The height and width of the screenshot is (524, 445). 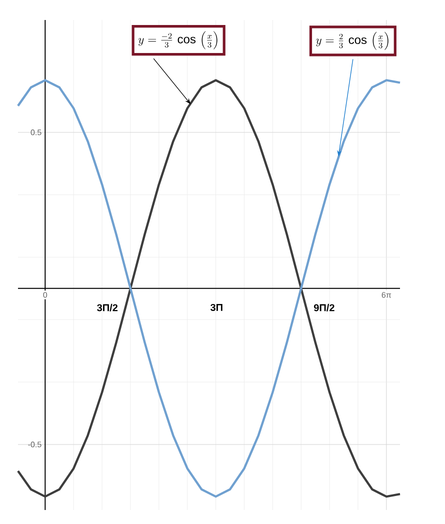 What do you see at coordinates (35, 445) in the screenshot?
I see `y-tick-label: -0.5` at bounding box center [35, 445].